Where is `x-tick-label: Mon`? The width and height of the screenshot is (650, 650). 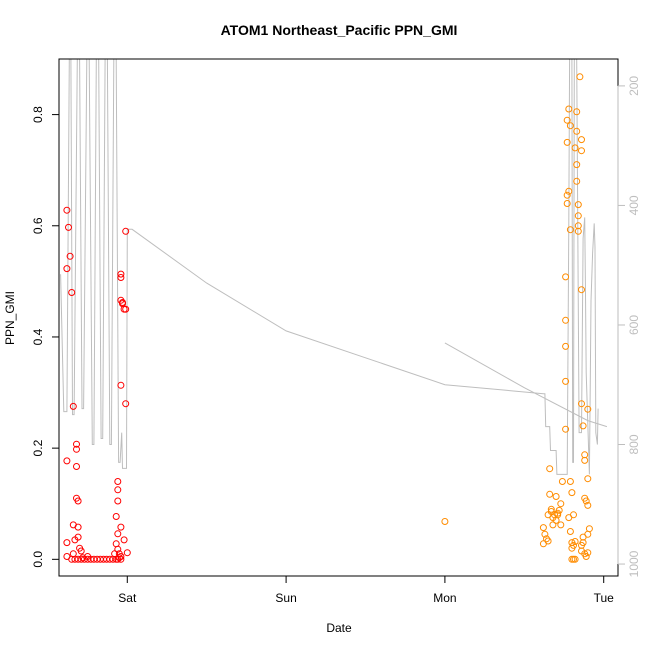 x-tick-label: Mon is located at coordinates (444, 598).